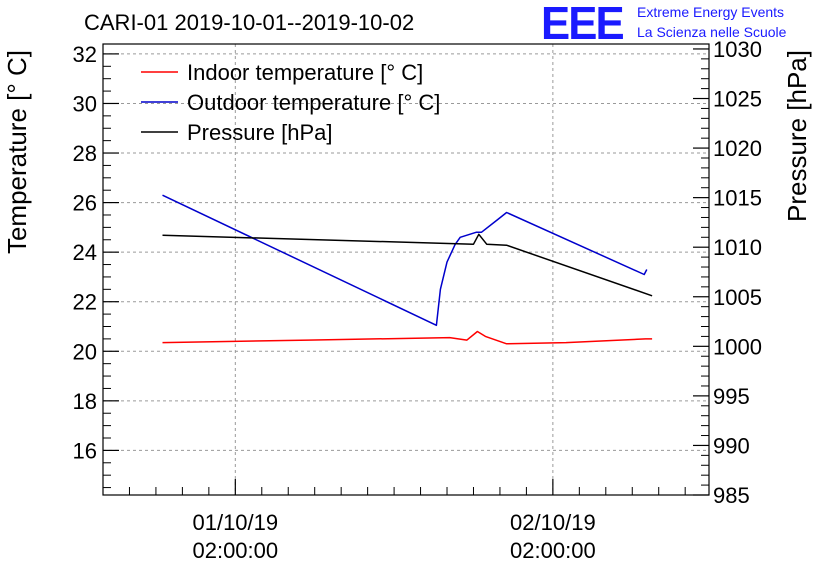 The image size is (836, 572). What do you see at coordinates (235, 522) in the screenshot?
I see `x-tick-label-date: 01/10/19` at bounding box center [235, 522].